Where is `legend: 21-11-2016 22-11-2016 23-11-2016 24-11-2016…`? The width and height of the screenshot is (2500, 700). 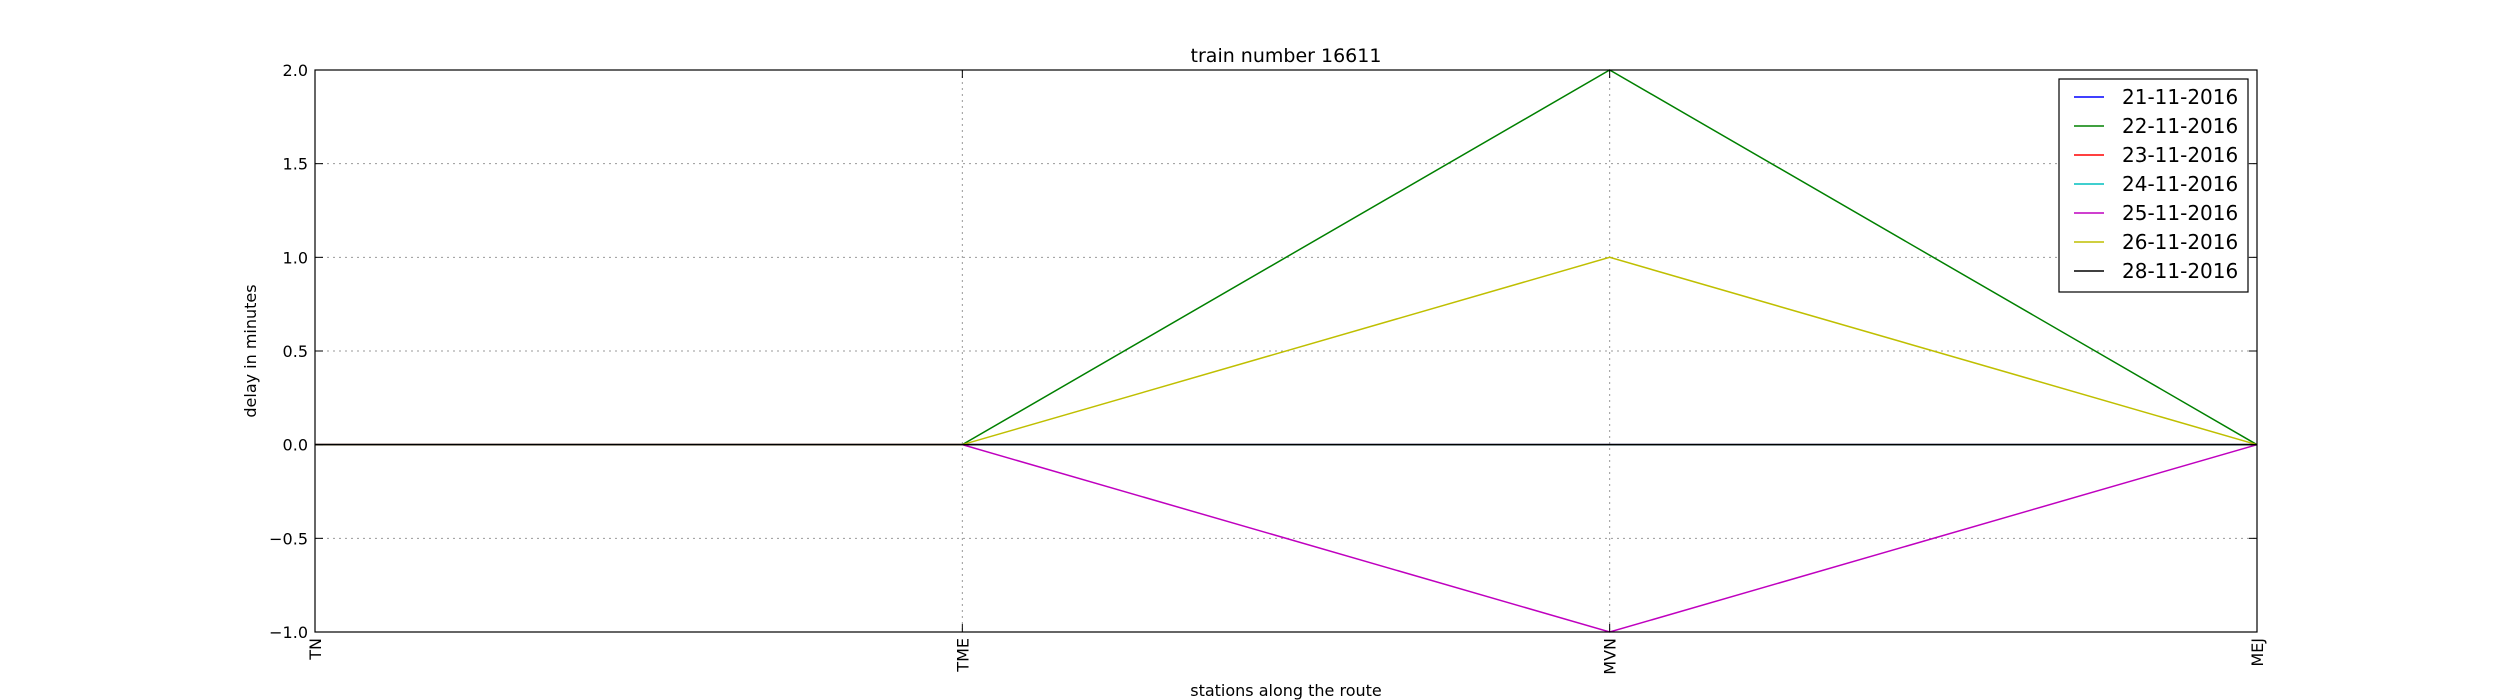
legend: 21-11-2016 22-11-2016 23-11-2016 24-11-2016… is located at coordinates (2153, 185).